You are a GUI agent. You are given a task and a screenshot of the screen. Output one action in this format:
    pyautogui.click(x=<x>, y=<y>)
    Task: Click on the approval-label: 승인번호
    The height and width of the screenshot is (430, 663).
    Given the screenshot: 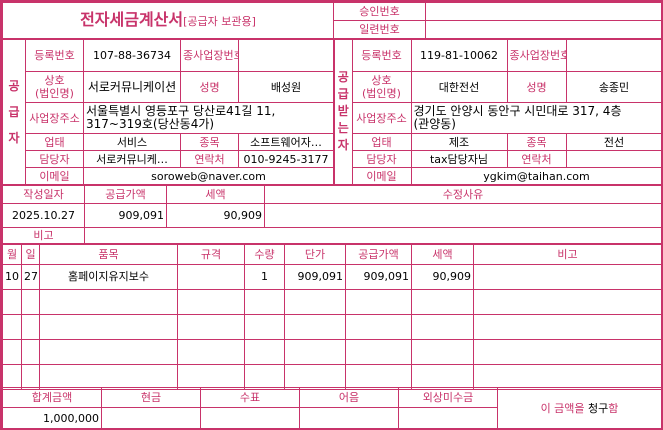 What is the action you would take?
    pyautogui.click(x=379, y=11)
    